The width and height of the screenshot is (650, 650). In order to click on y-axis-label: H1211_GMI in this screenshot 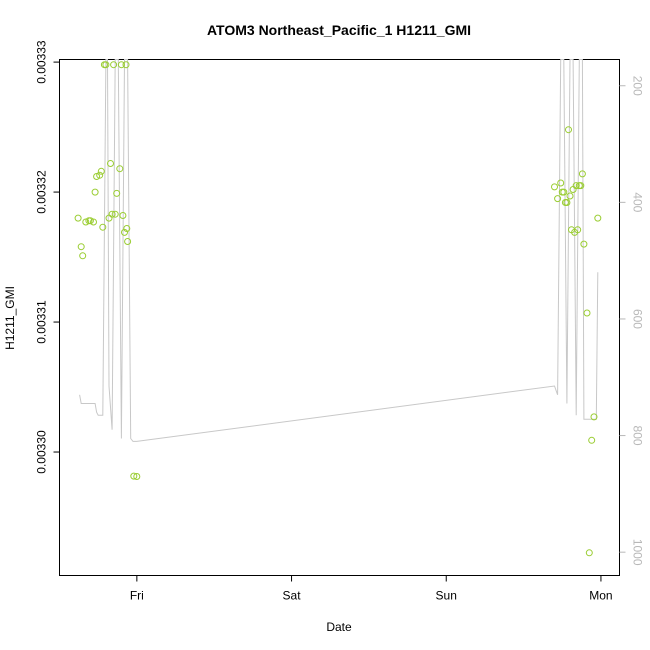, I will do `click(10, 318)`.